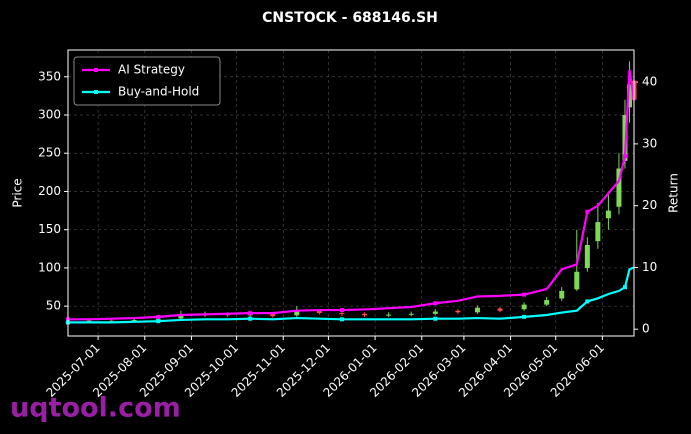 This screenshot has width=691, height=434. Describe the element at coordinates (49, 229) in the screenshot. I see `y-tick-label: 150` at that location.